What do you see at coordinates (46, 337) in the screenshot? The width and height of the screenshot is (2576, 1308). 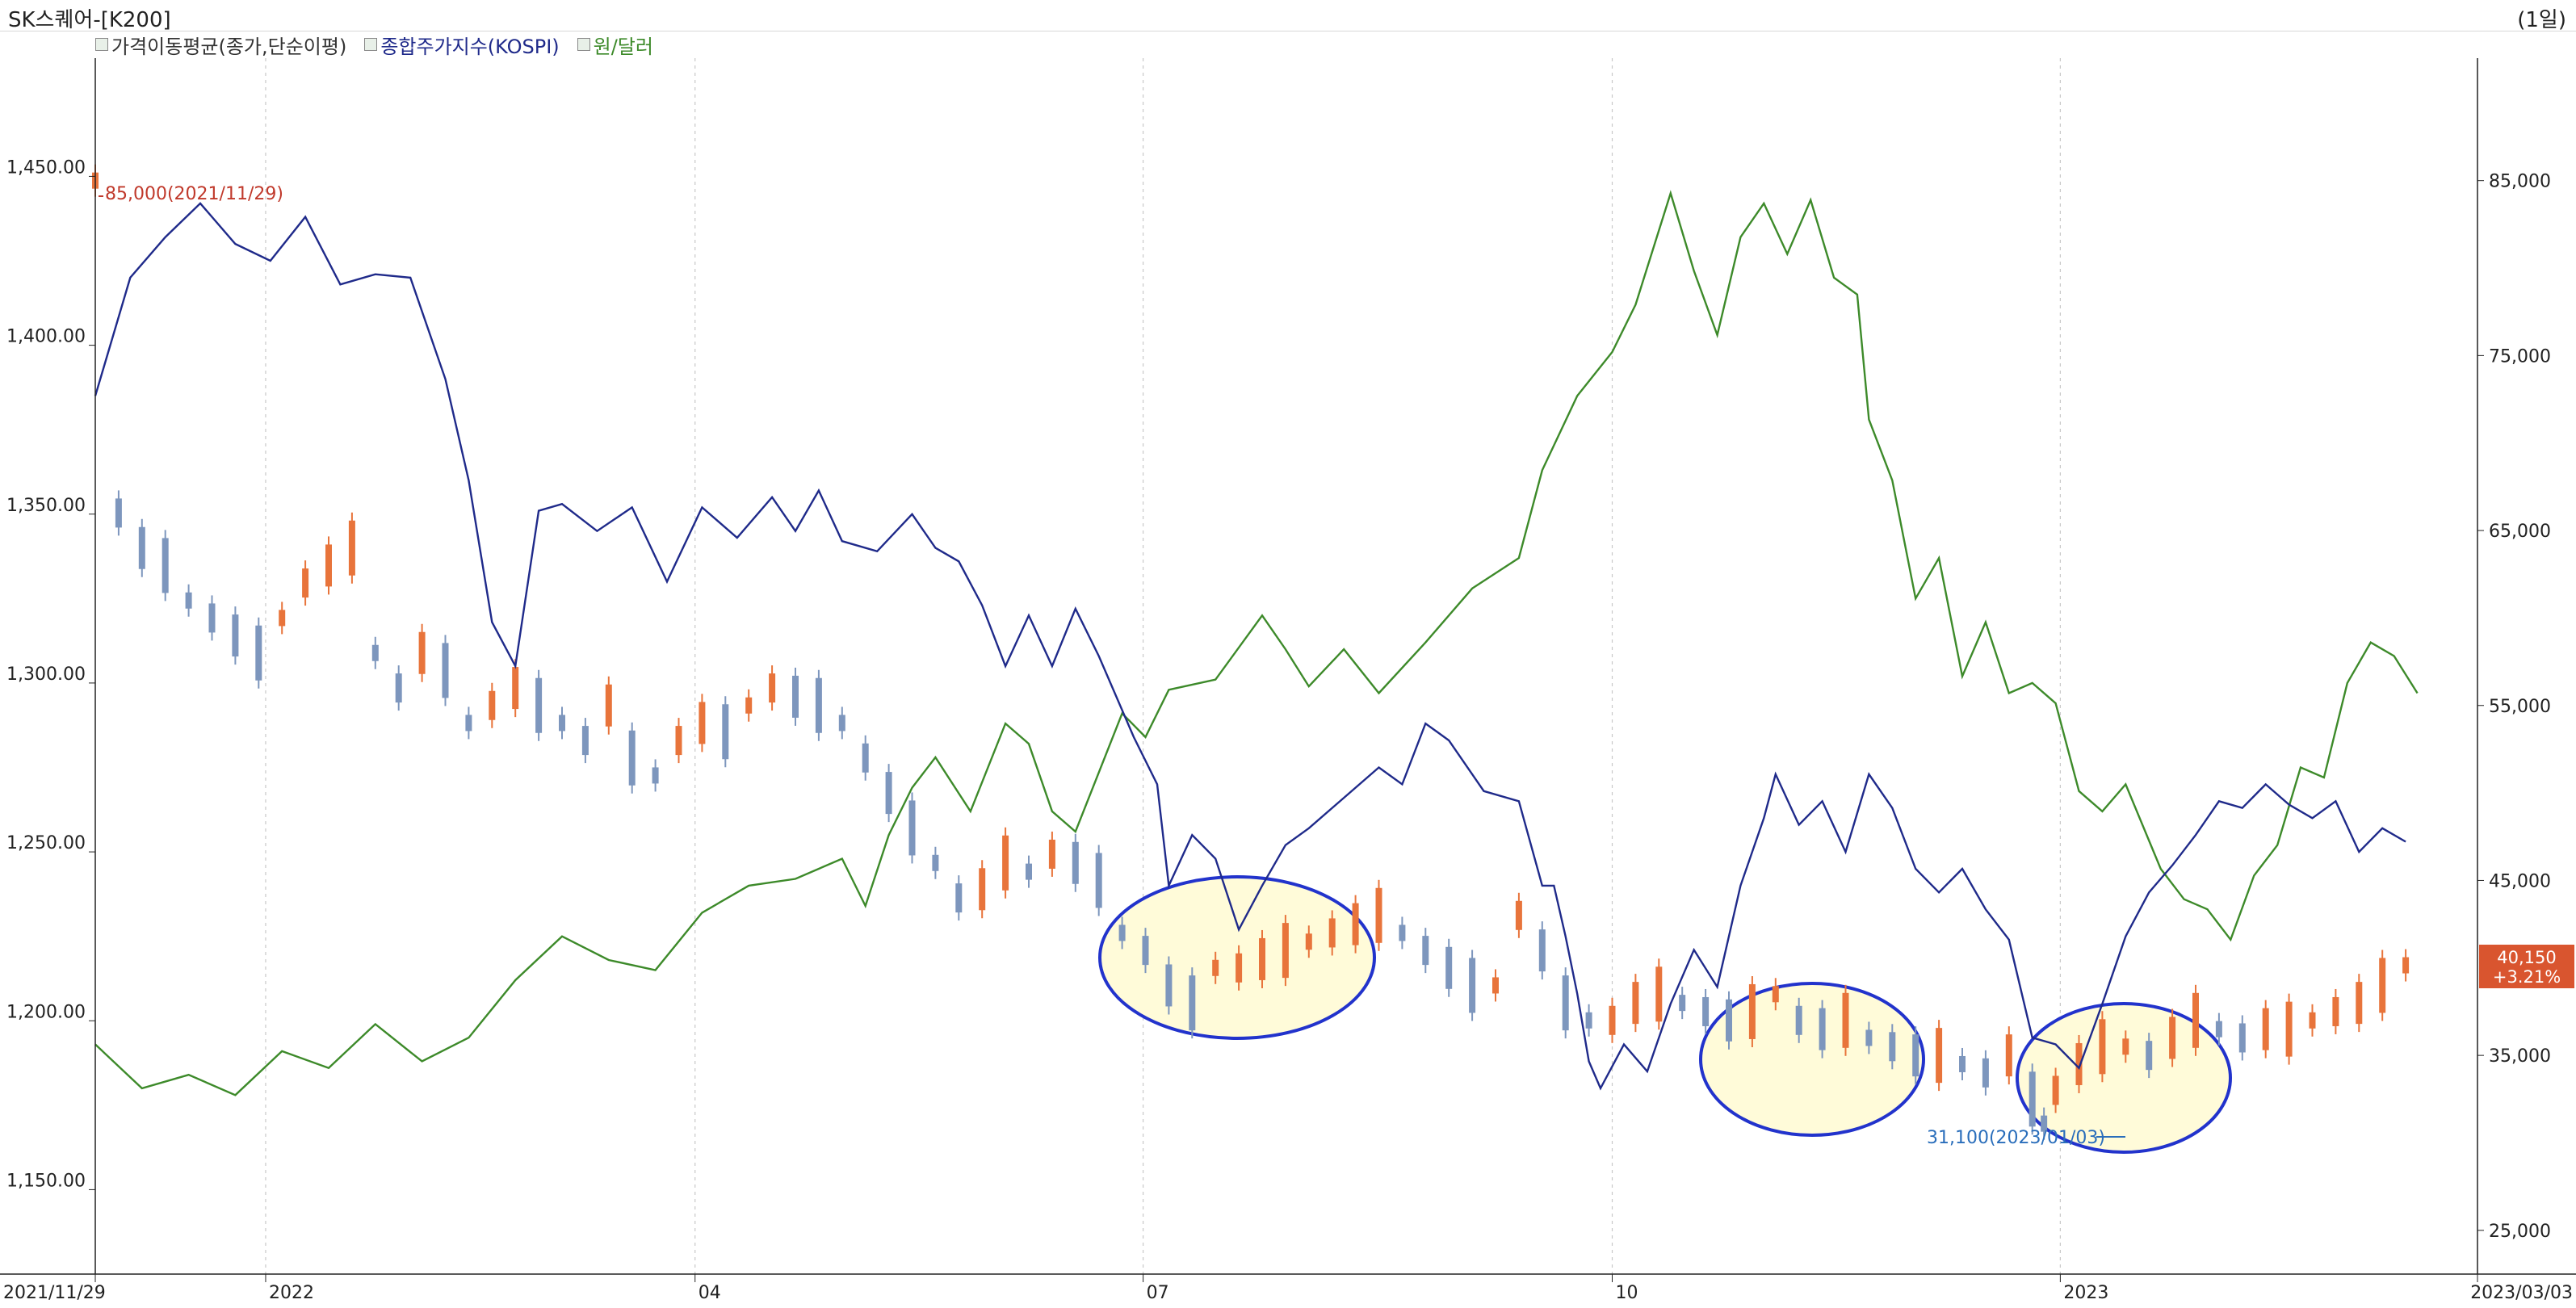 I see `y-left-tick-label: 1,400.00` at bounding box center [46, 337].